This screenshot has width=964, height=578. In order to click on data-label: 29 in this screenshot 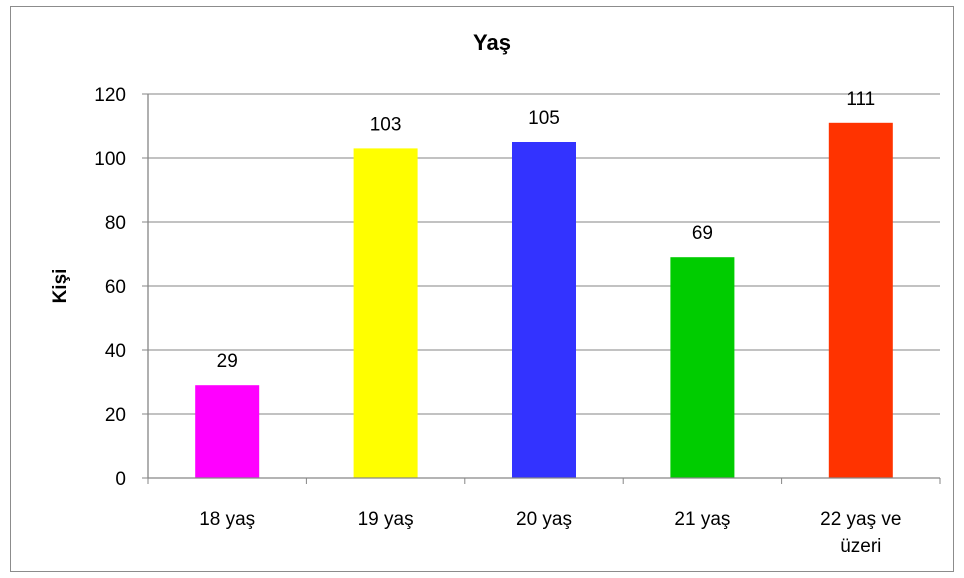, I will do `click(227, 361)`.